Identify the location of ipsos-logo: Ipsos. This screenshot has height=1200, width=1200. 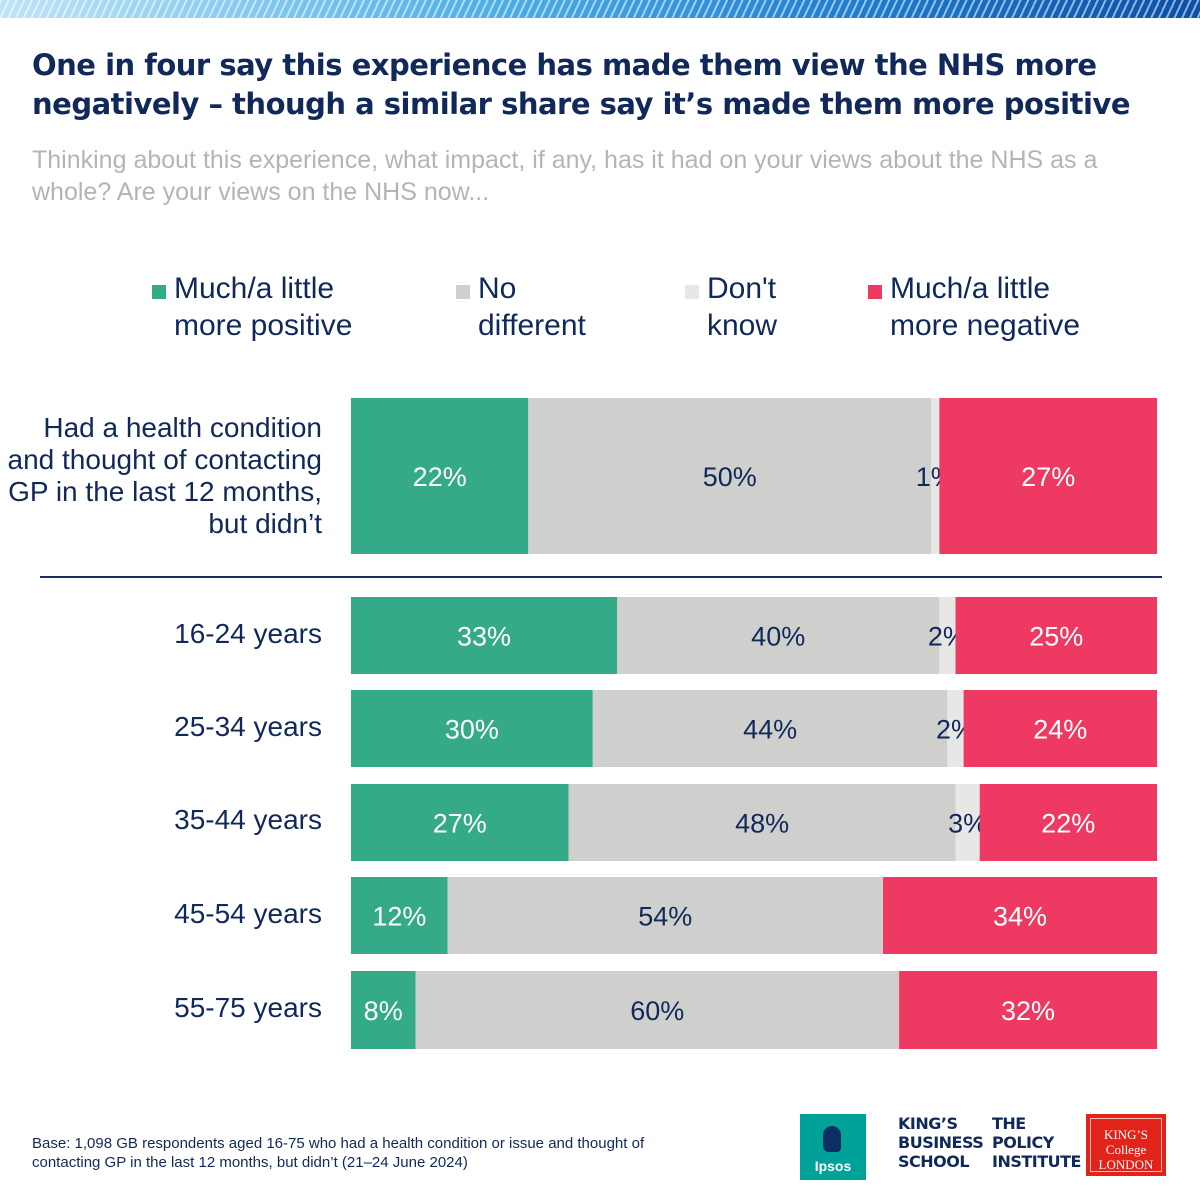
(833, 1147).